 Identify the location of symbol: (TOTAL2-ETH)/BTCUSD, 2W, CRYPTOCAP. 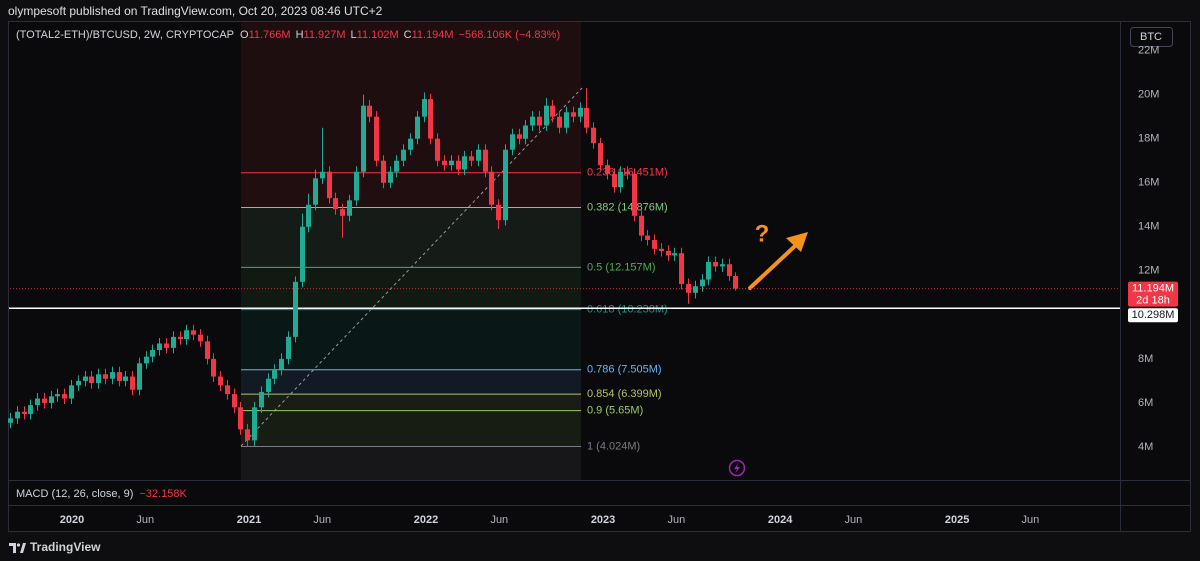
(125, 35).